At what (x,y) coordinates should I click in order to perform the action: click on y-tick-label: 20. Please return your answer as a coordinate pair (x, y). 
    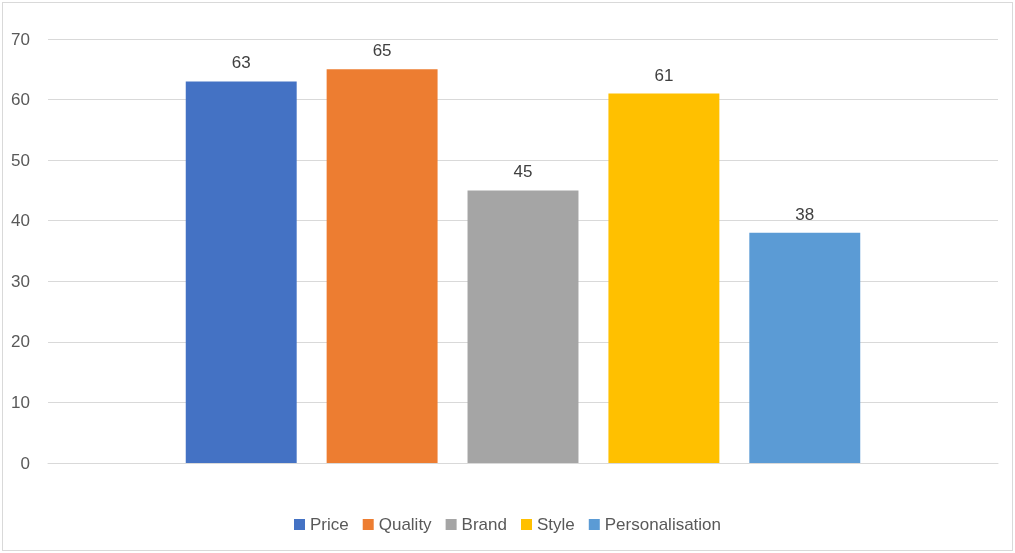
    Looking at the image, I should click on (20, 342).